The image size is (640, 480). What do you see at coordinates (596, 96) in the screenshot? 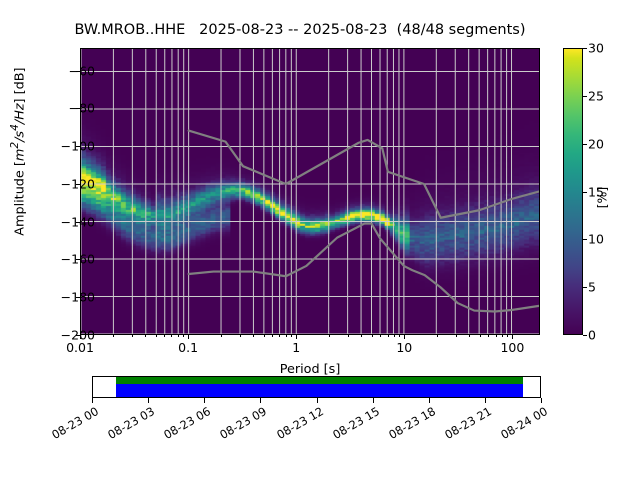
I see `colorbar-tick-label: 25` at bounding box center [596, 96].